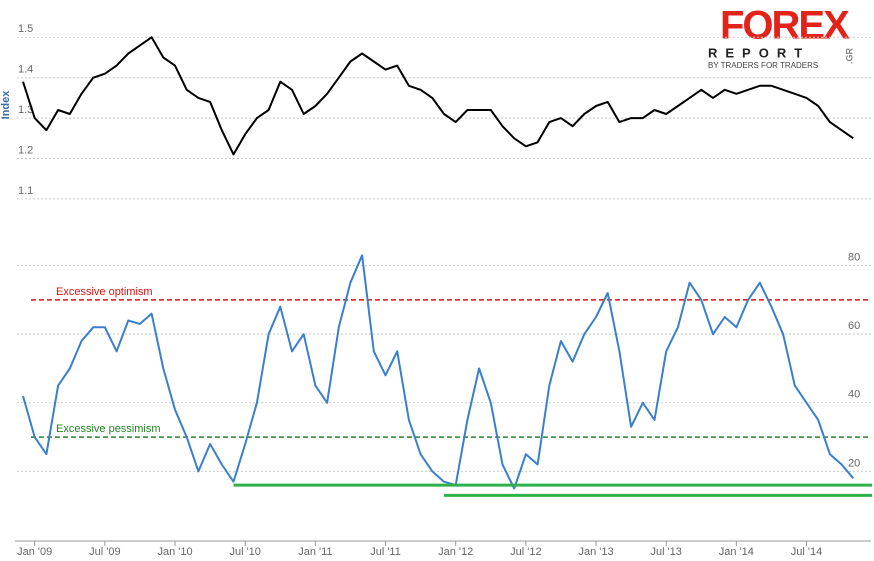  Describe the element at coordinates (104, 292) in the screenshot. I see `reference-label: Excessive optimism` at that location.